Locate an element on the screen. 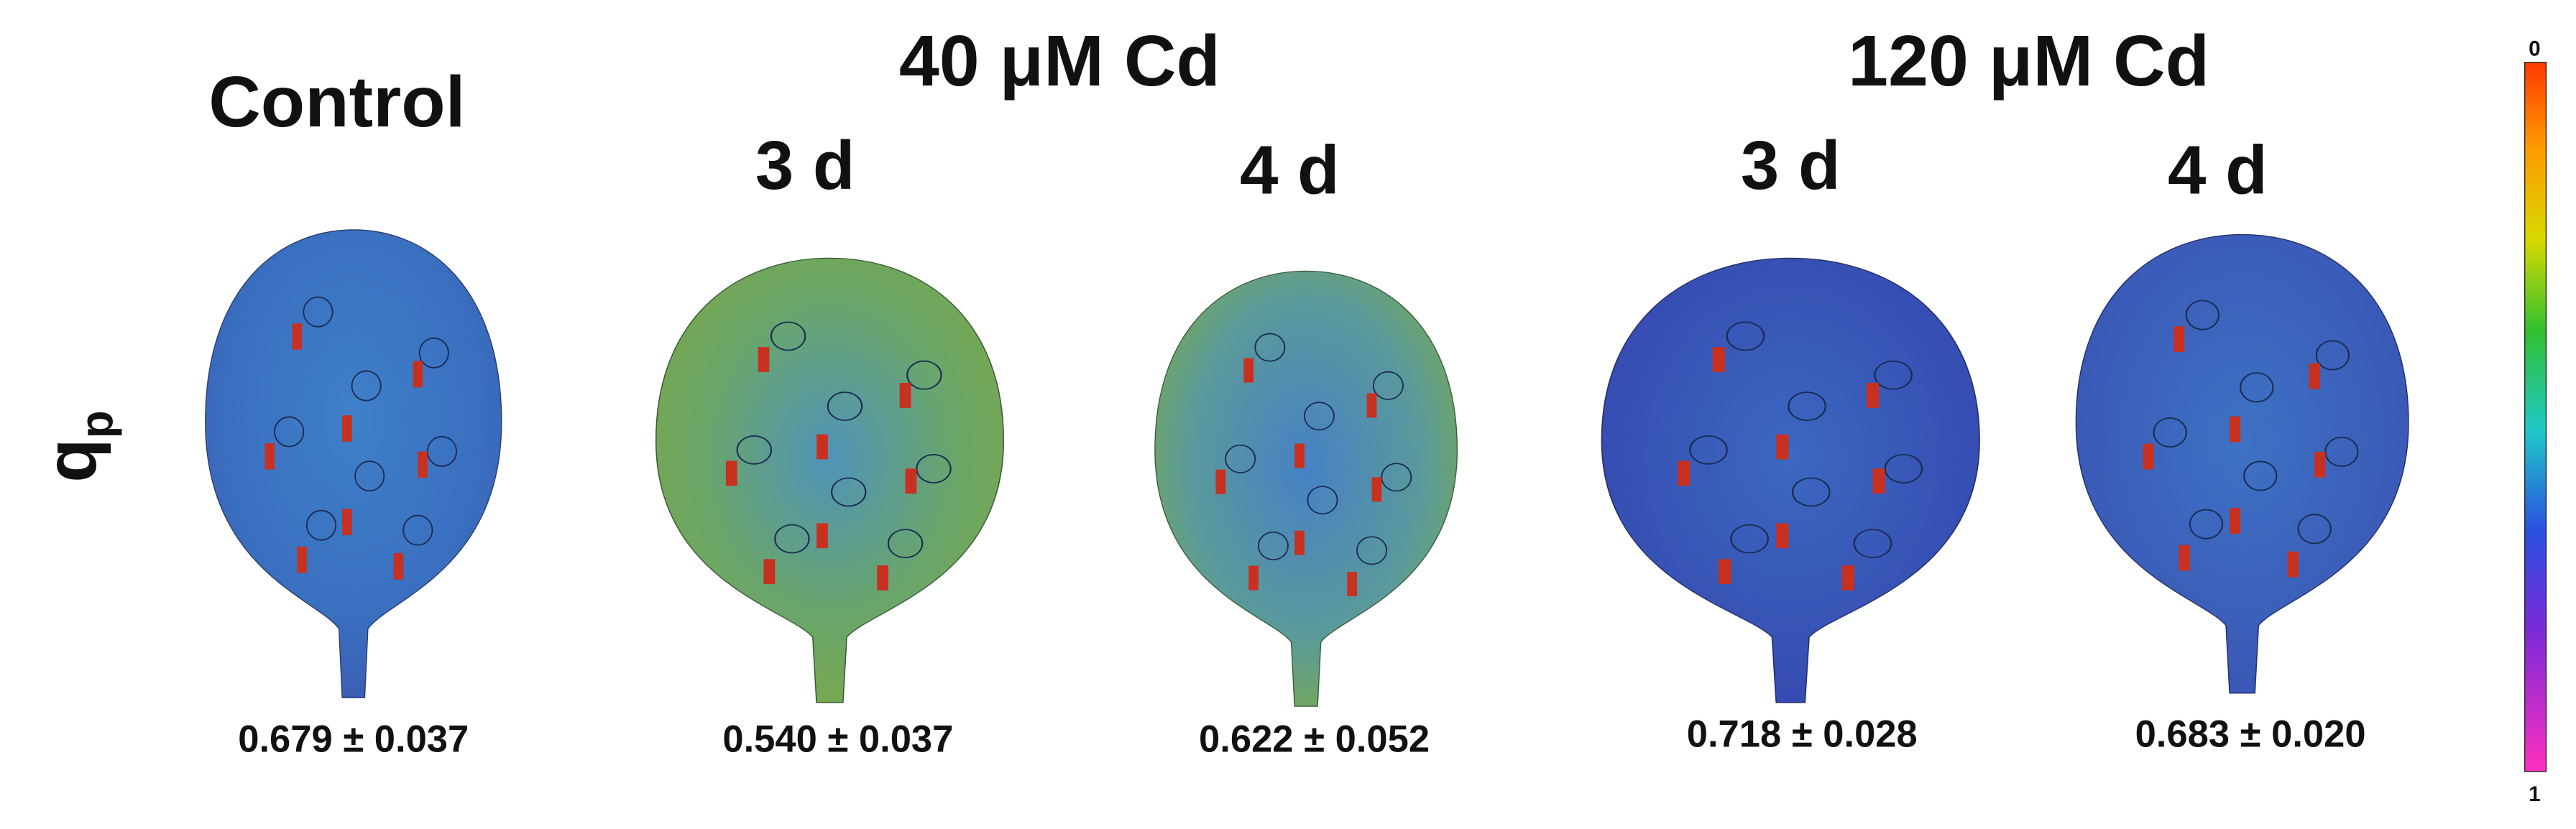  group-title: 40 μM Cd is located at coordinates (1059, 61).